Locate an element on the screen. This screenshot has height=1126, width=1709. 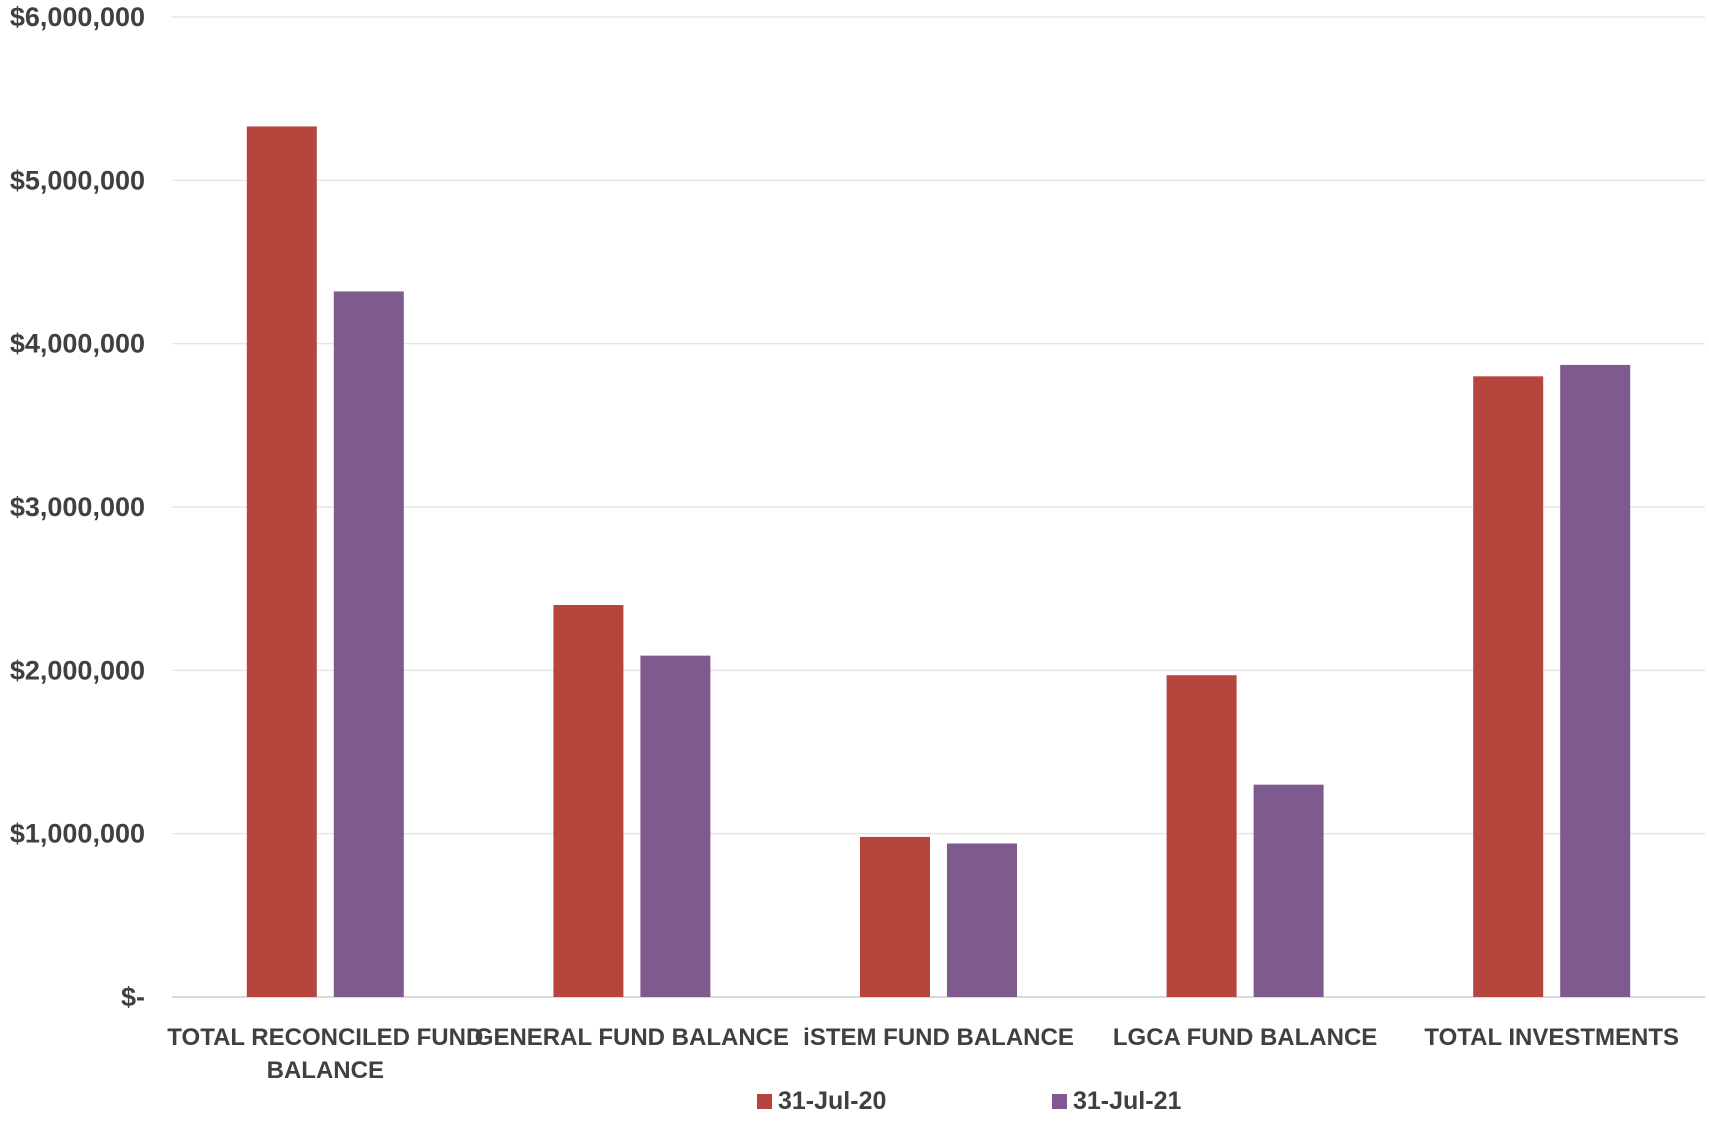
y-tick-label: $5,000,000 is located at coordinates (77, 180).